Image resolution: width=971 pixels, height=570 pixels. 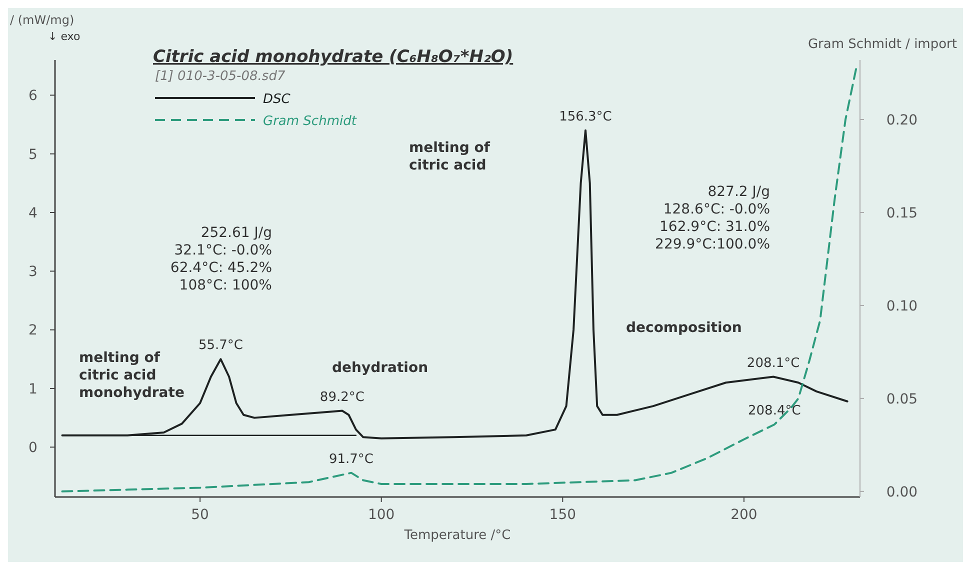 I want to click on annotation: 55.7°C, so click(x=220, y=346).